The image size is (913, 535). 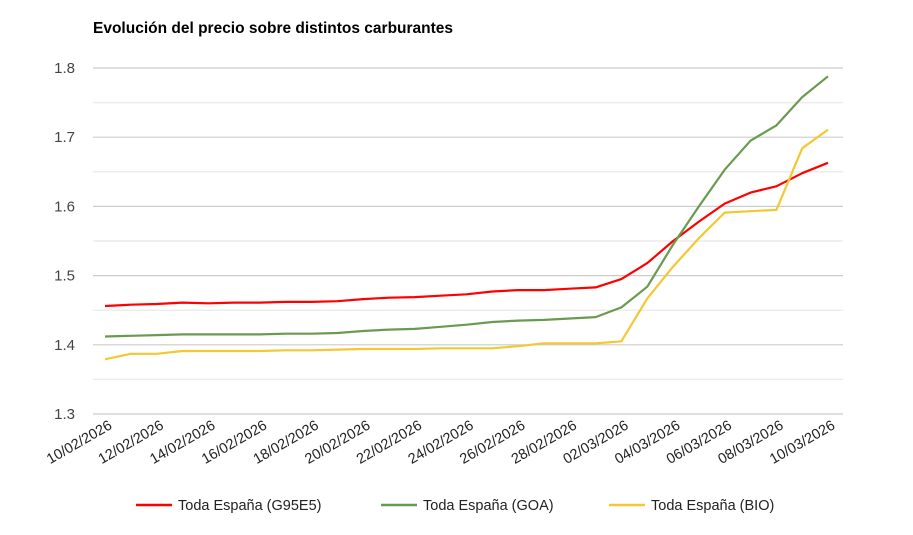 I want to click on y-tick-label: 1.8, so click(x=64, y=68).